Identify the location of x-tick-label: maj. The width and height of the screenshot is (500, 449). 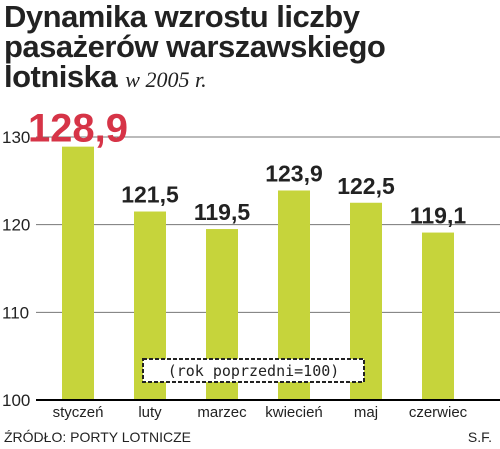
(366, 412).